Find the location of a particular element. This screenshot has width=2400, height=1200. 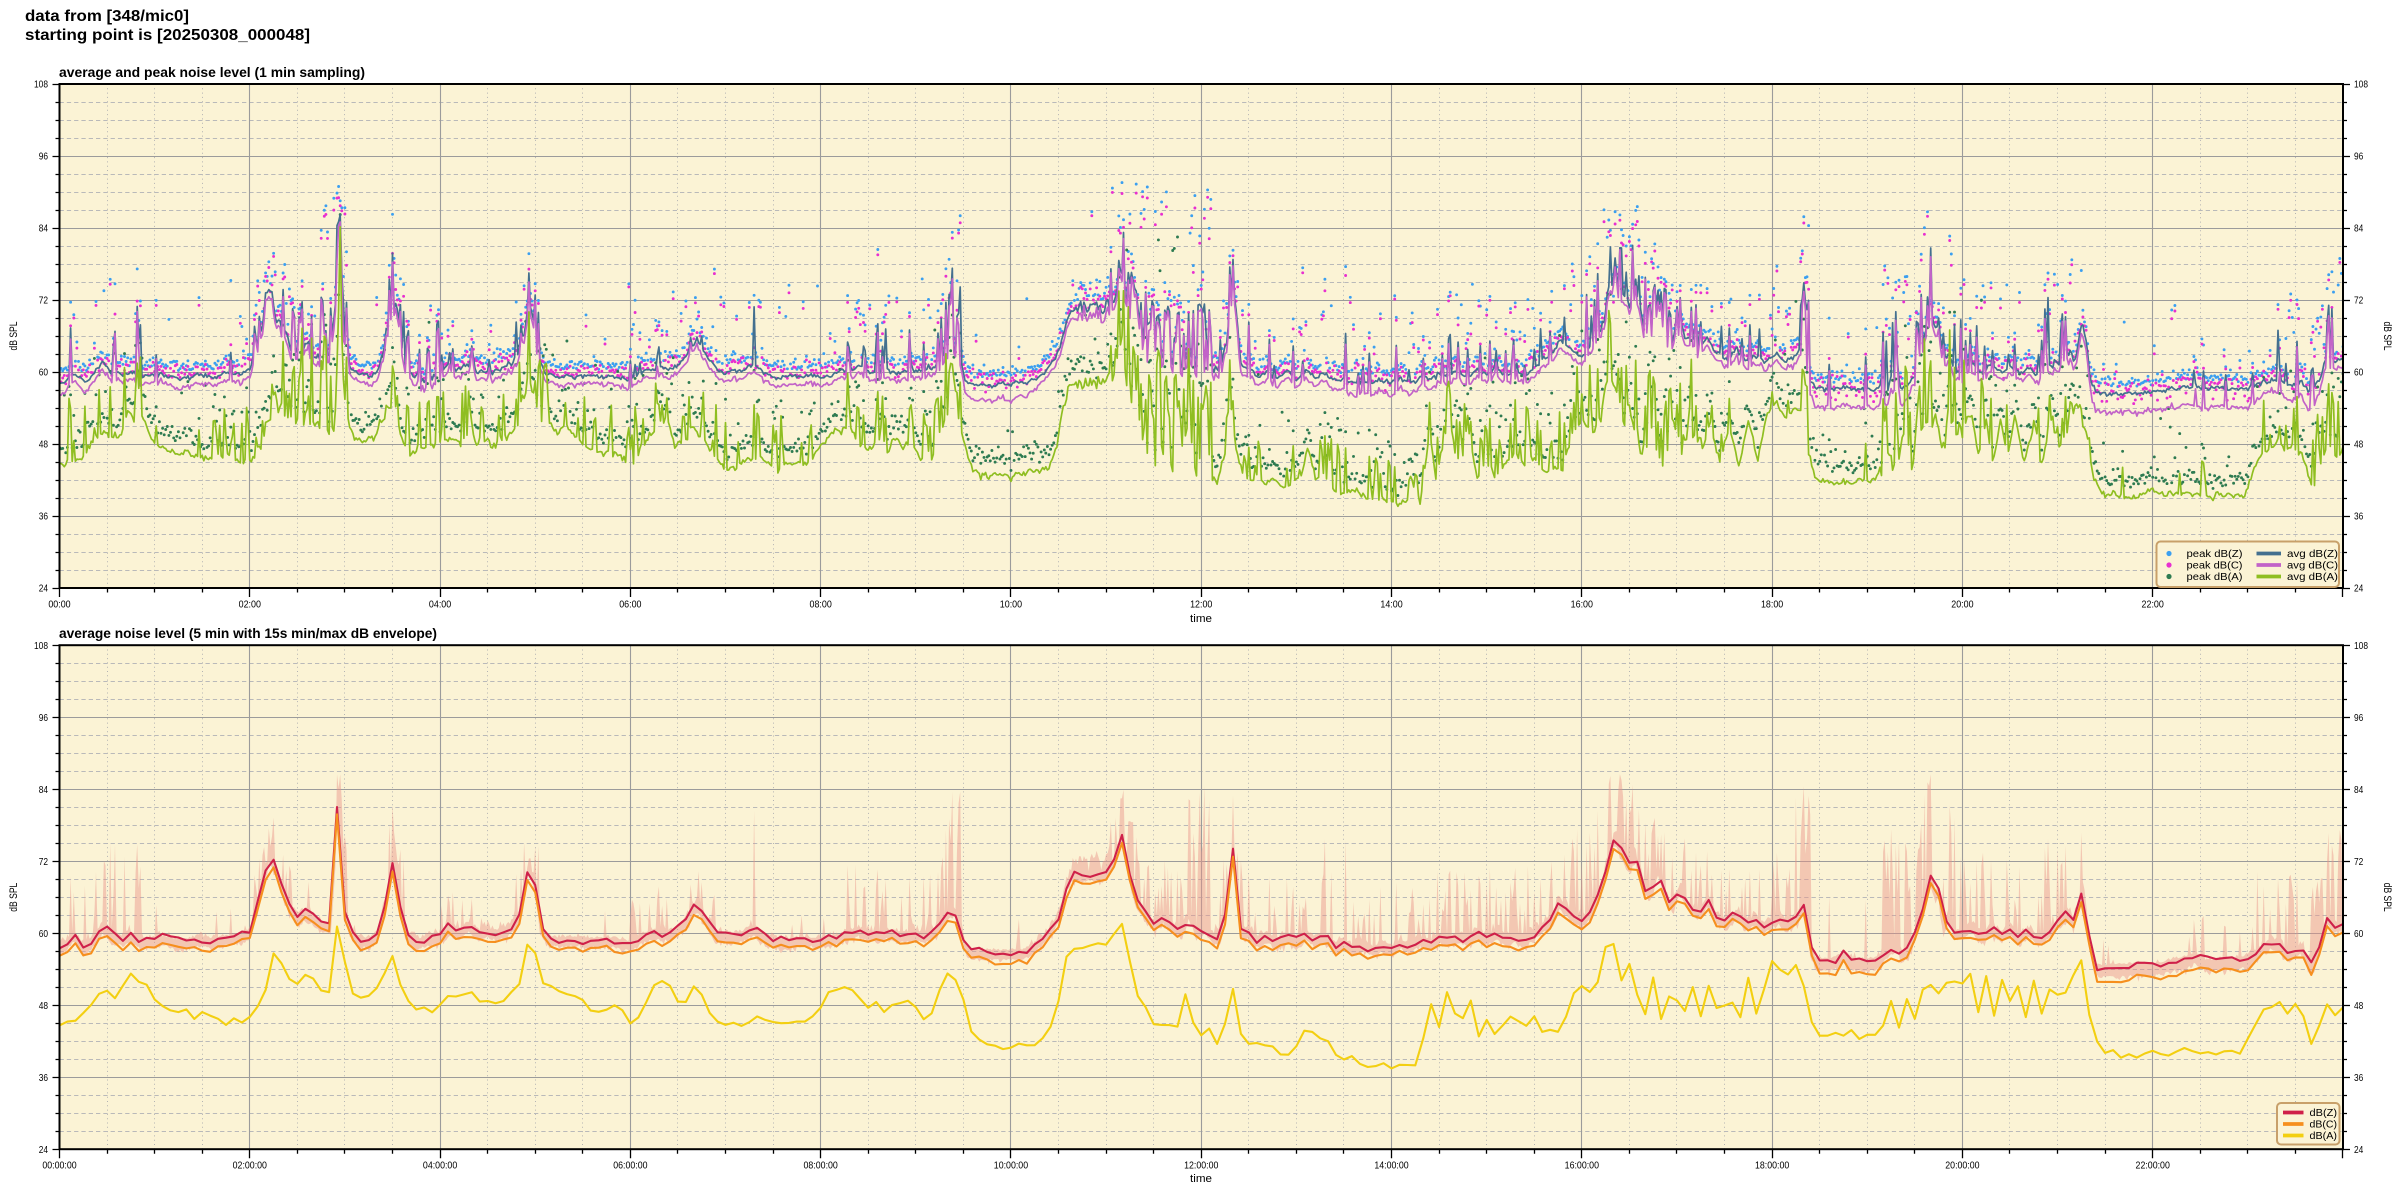

svg-text: 12:00:00 is located at coordinates (1201, 1166).